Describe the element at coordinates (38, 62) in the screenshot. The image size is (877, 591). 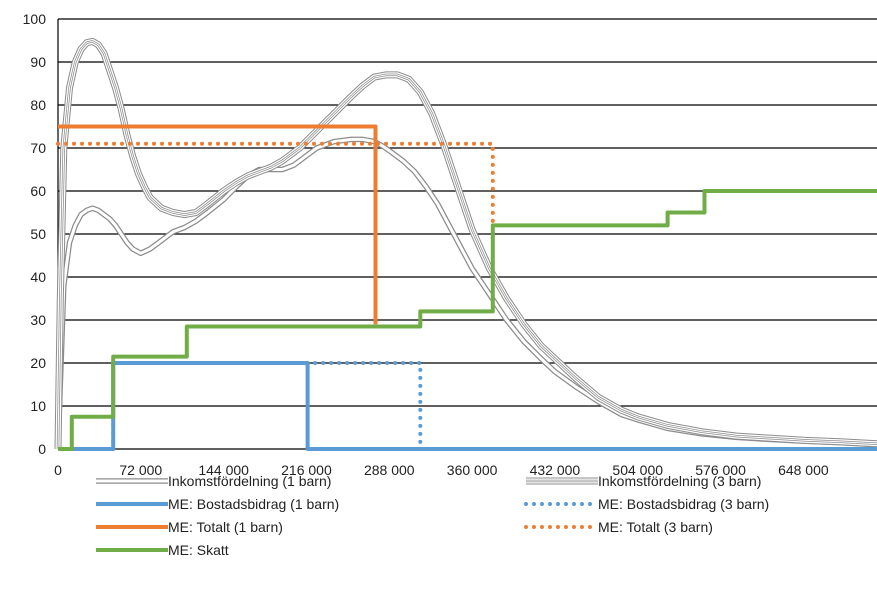
I see `y-tick-label: 90` at that location.